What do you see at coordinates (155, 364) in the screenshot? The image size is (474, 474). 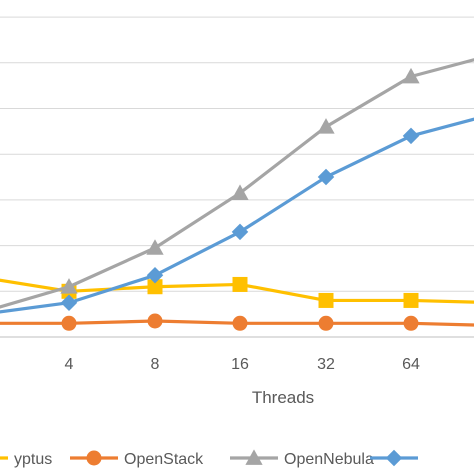 I see `x-tick-label: 8` at bounding box center [155, 364].